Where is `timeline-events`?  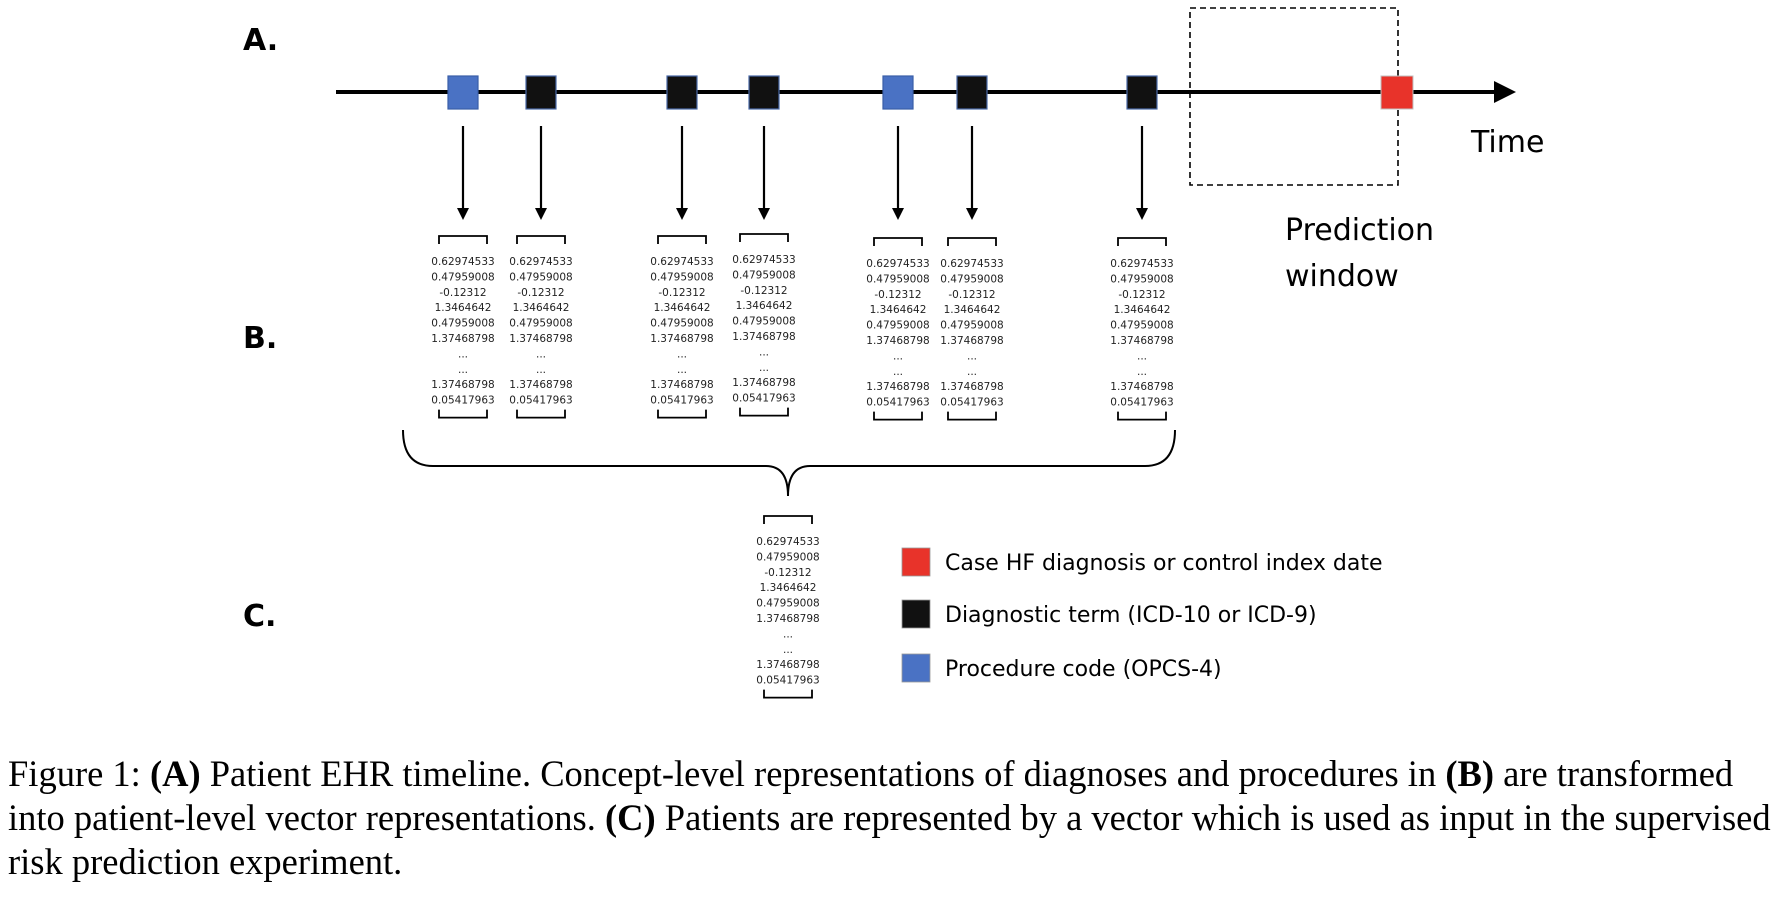
timeline-events is located at coordinates (802, 92).